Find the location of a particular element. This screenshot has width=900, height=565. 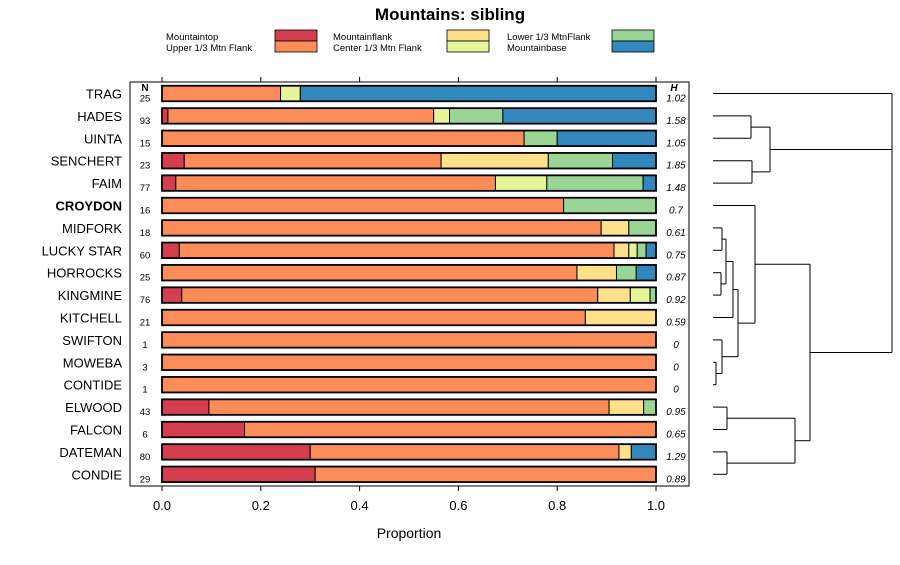

h-value: 1.85 is located at coordinates (676, 166).